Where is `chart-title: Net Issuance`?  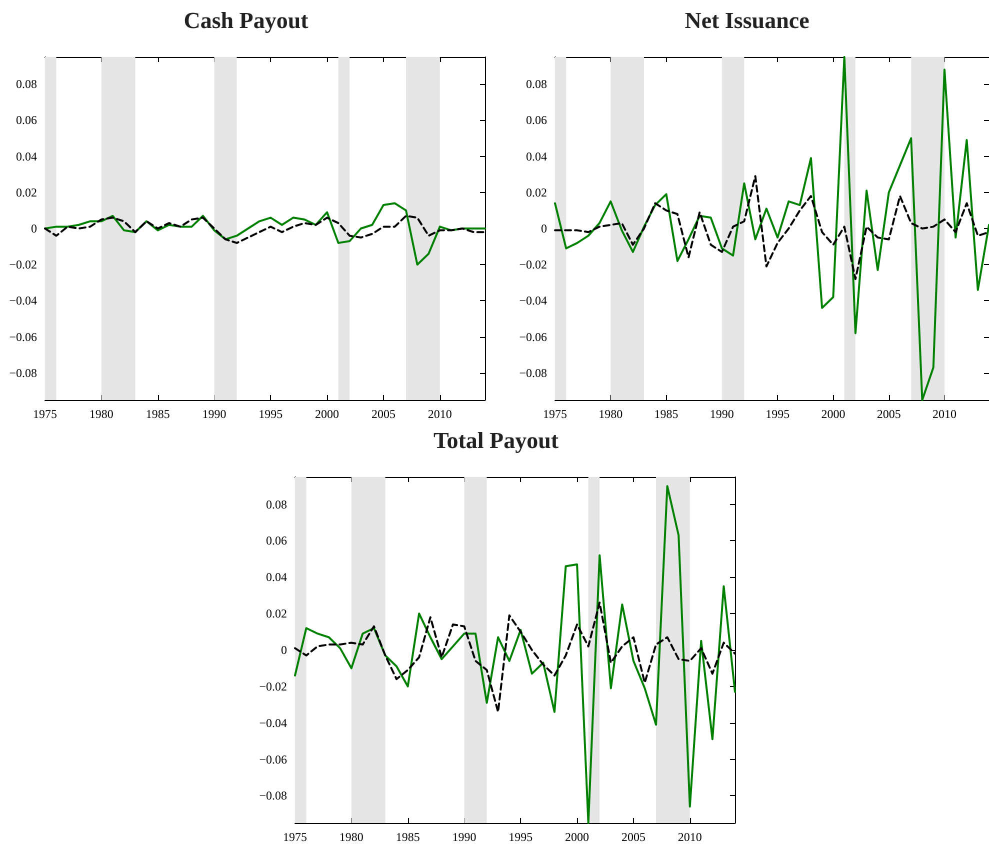 chart-title: Net Issuance is located at coordinates (747, 20).